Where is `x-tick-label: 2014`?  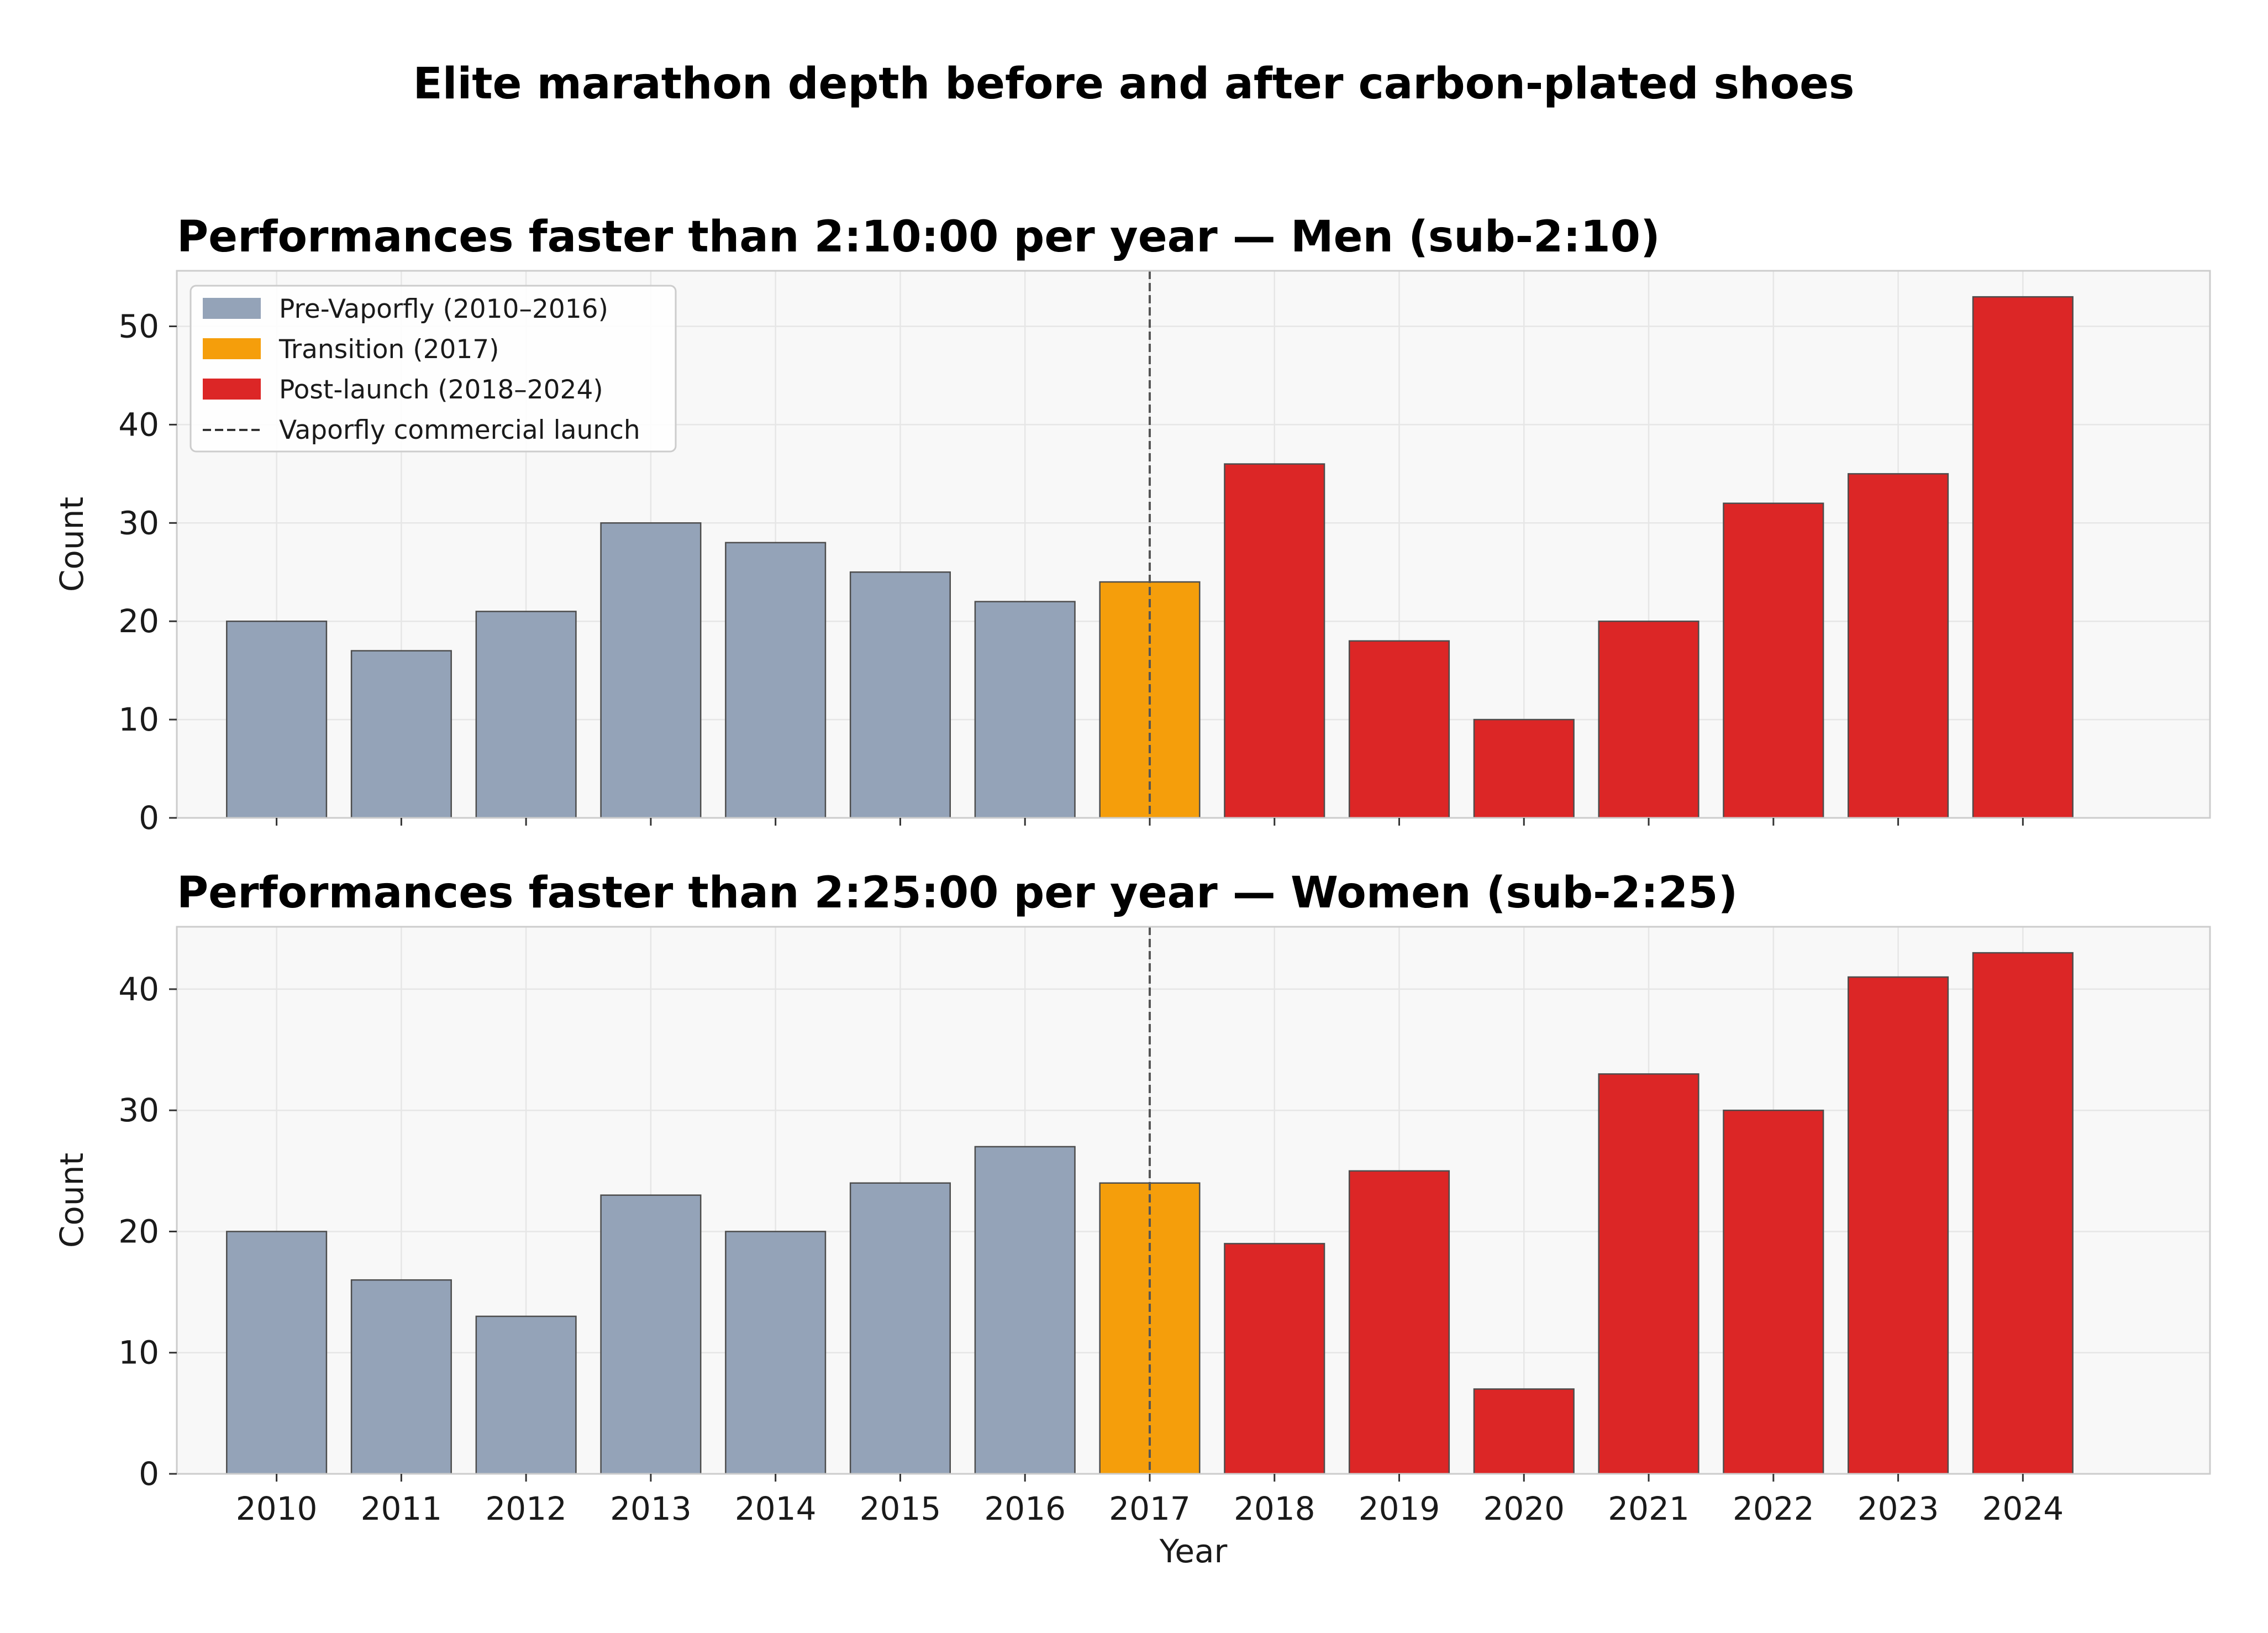 x-tick-label: 2014 is located at coordinates (776, 1509).